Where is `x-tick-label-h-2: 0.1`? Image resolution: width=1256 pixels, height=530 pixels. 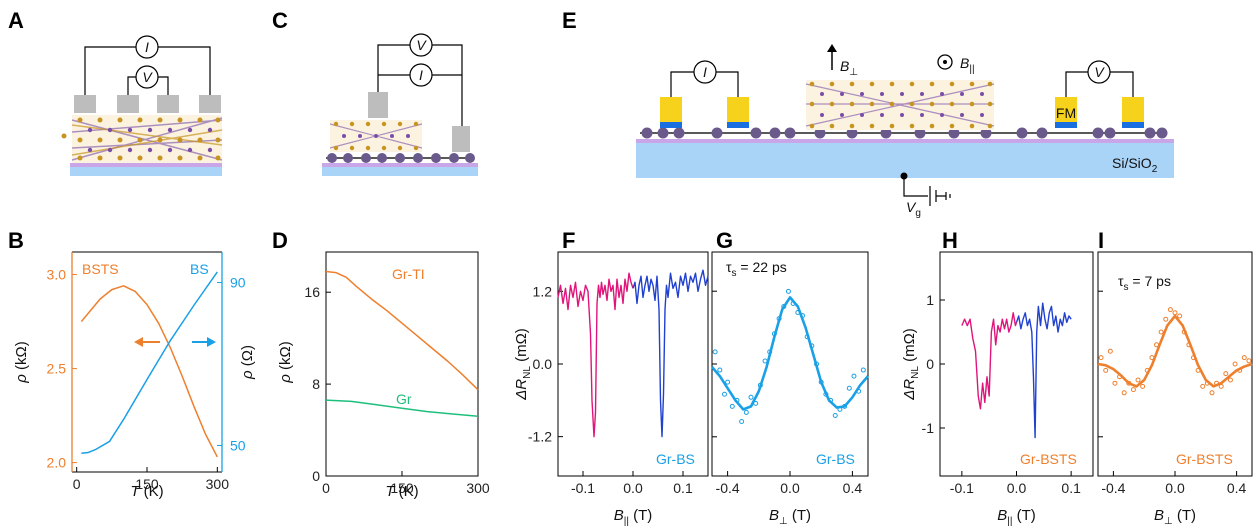 x-tick-label-h-2: 0.1 is located at coordinates (1071, 488).